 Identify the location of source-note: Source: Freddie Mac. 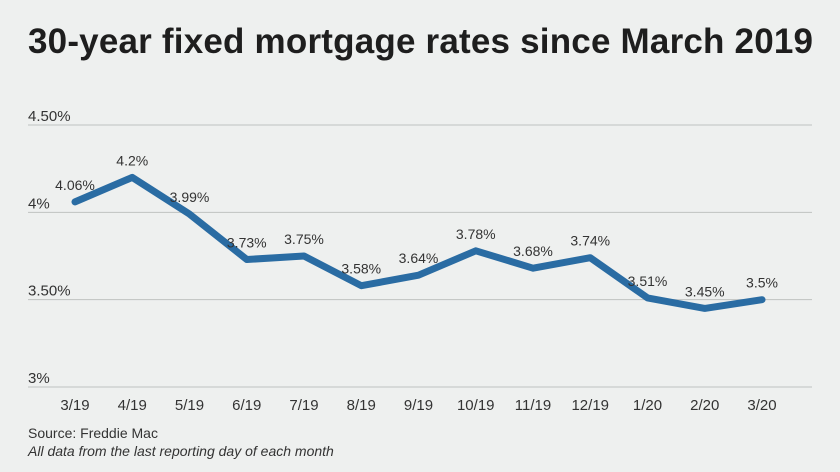
(93, 433).